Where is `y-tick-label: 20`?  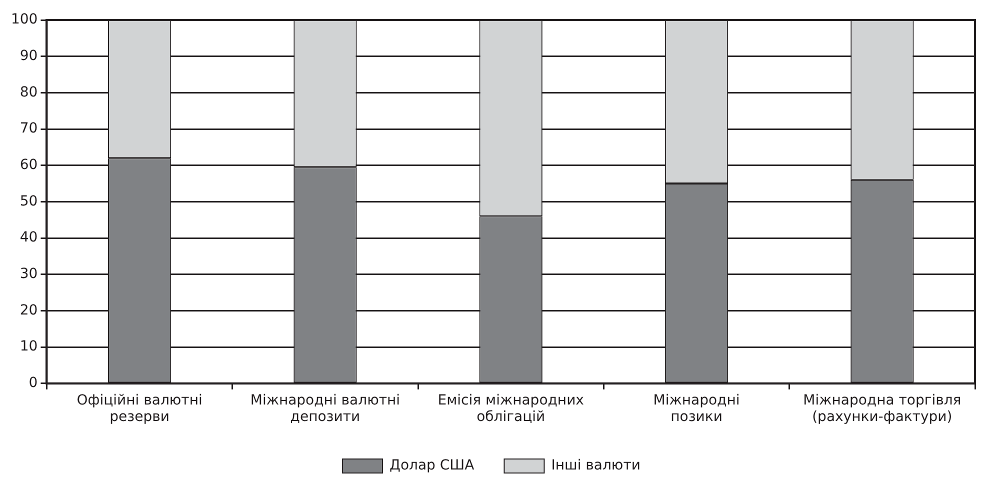 y-tick-label: 20 is located at coordinates (29, 310).